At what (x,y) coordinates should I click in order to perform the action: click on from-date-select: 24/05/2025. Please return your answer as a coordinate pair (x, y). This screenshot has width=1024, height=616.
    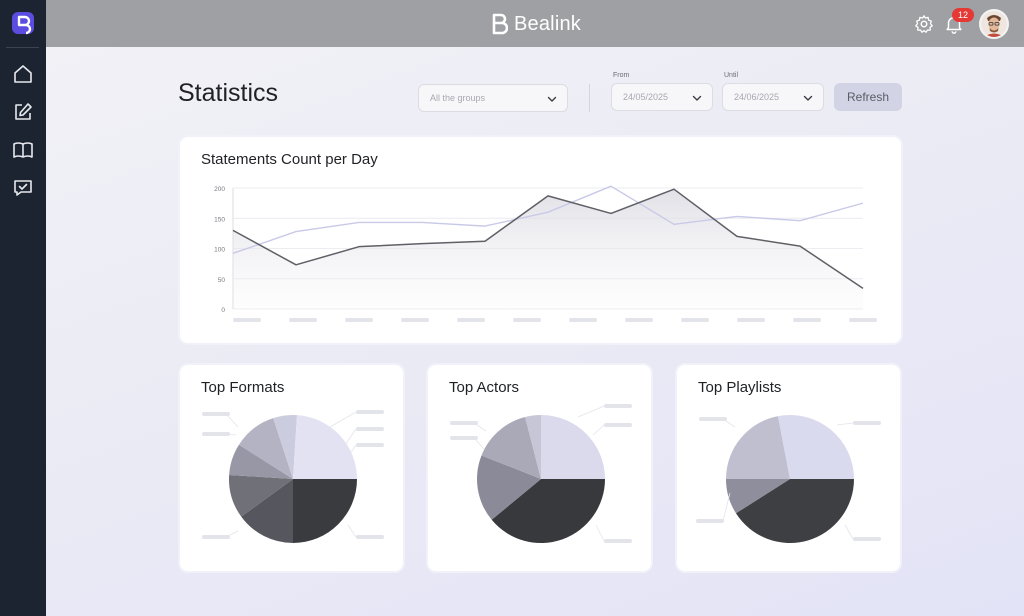
    Looking at the image, I should click on (662, 97).